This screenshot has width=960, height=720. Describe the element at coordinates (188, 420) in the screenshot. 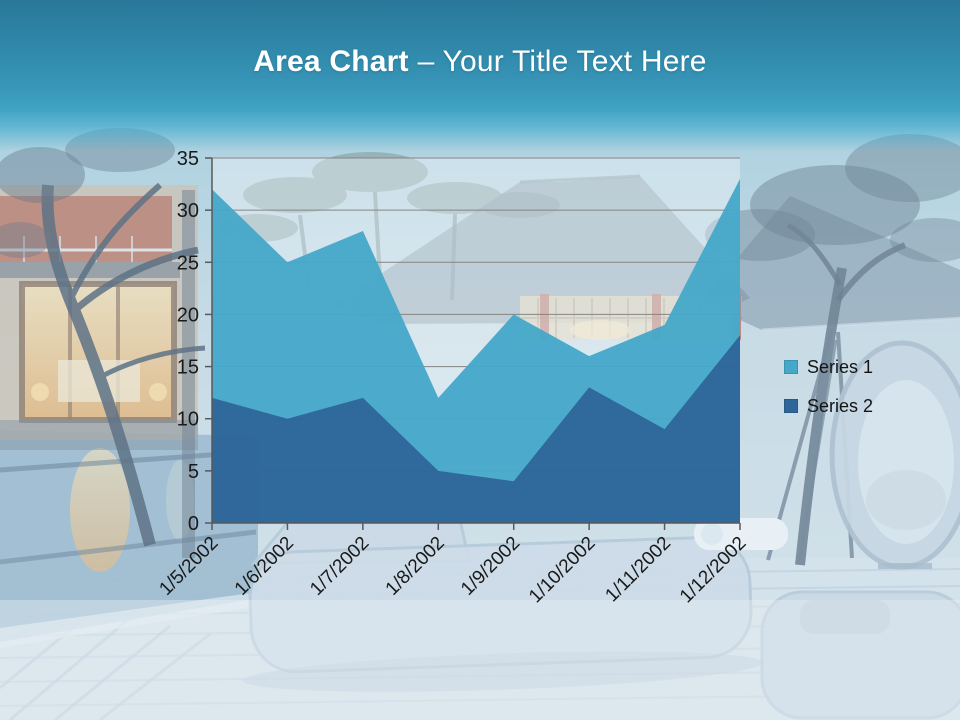

I see `y-axis-label: 10` at that location.